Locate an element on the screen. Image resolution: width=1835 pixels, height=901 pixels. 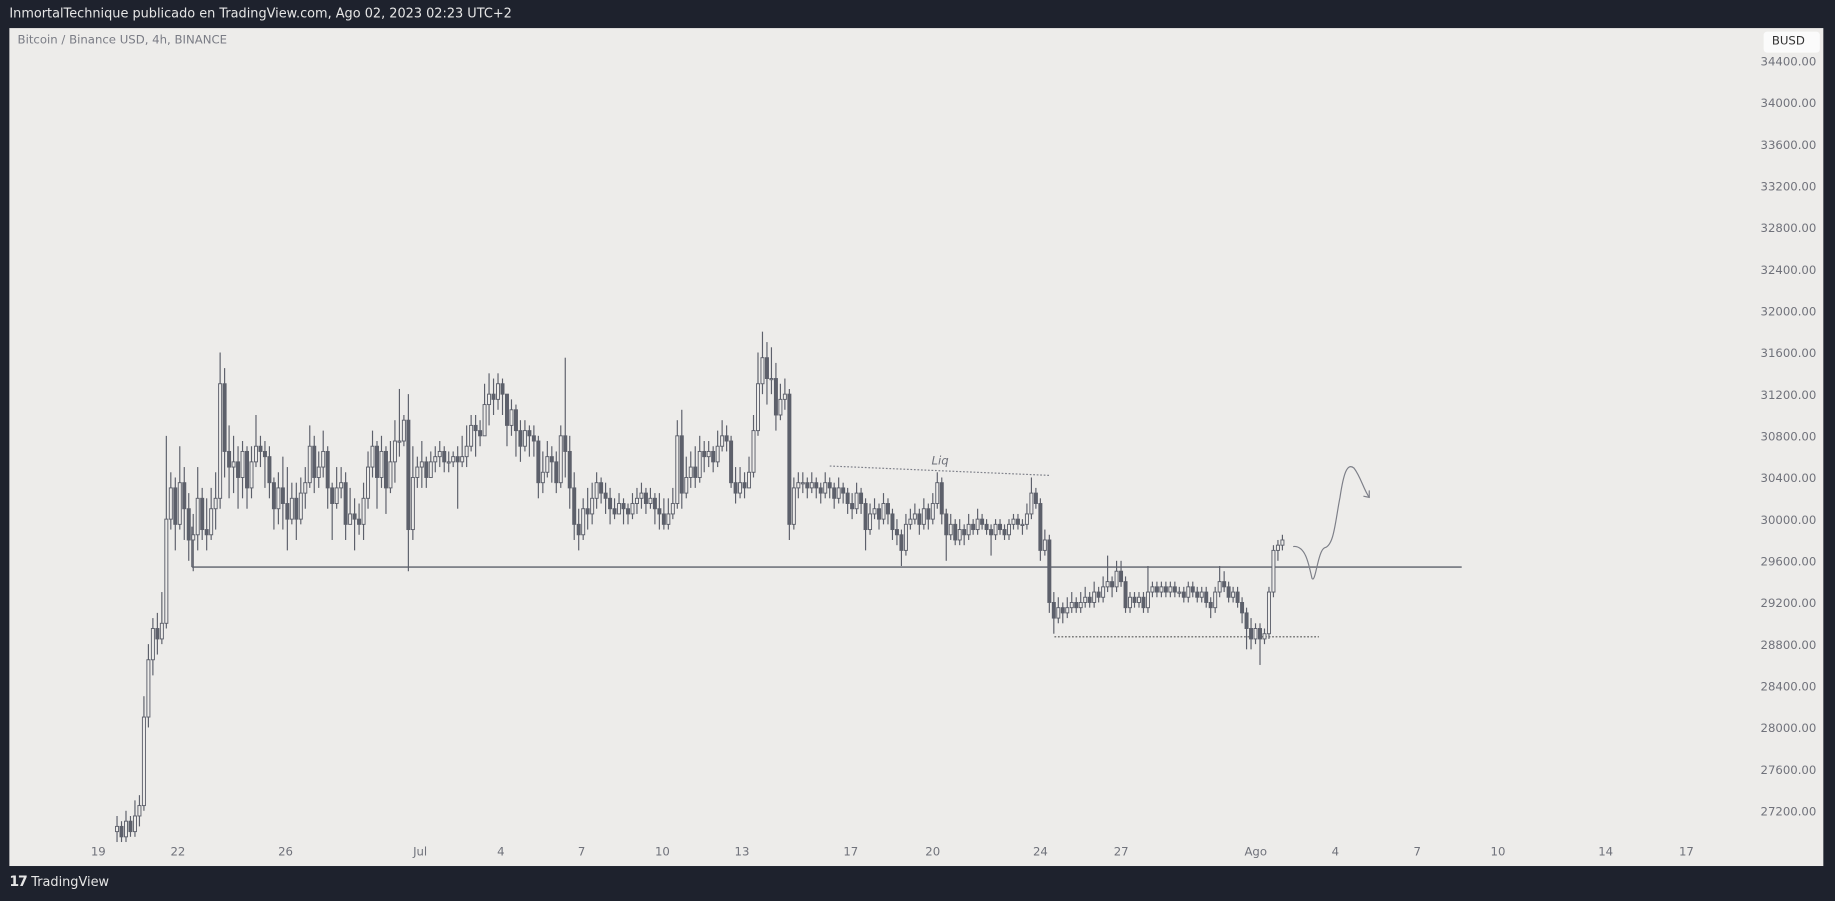
price-tick-label: 34400.00 is located at coordinates (1789, 62).